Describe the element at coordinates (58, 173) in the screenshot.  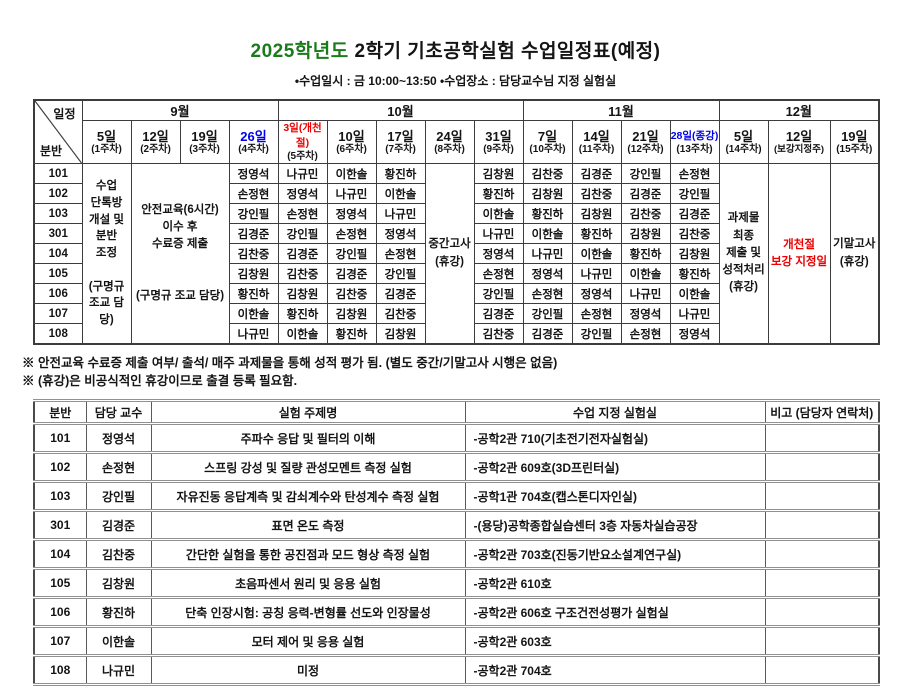
I see `class-label: 101` at that location.